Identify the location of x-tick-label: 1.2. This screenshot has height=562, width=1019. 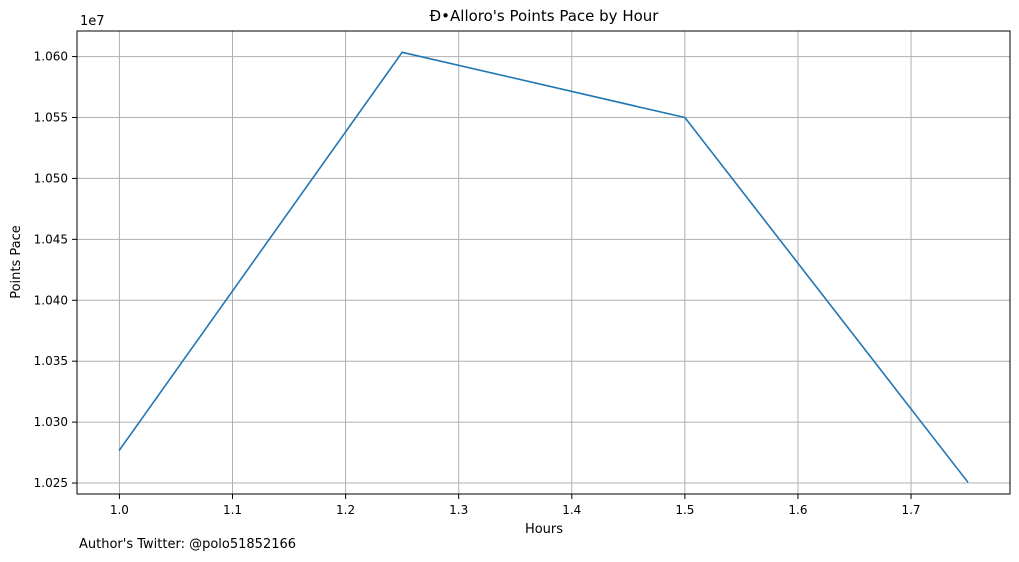
(345, 510).